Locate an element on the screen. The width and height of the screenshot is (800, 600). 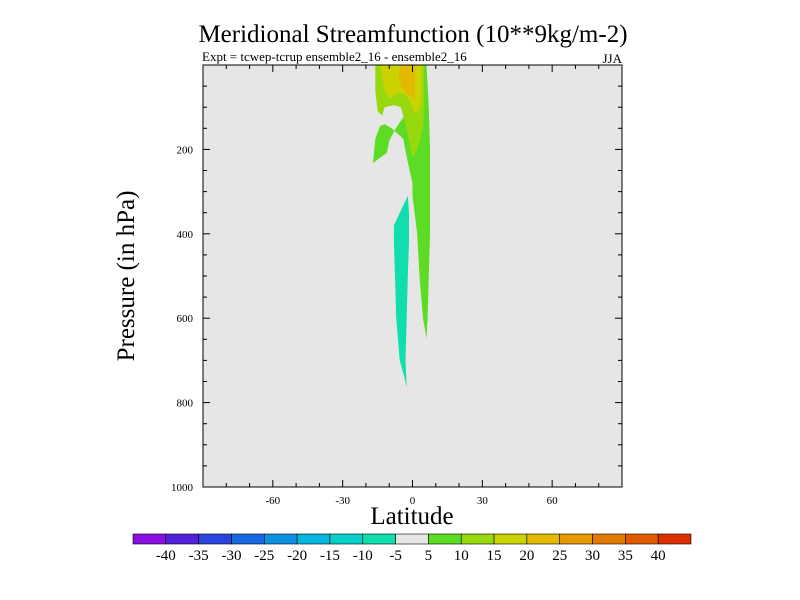
y-tick-label: 200 is located at coordinates (185, 150).